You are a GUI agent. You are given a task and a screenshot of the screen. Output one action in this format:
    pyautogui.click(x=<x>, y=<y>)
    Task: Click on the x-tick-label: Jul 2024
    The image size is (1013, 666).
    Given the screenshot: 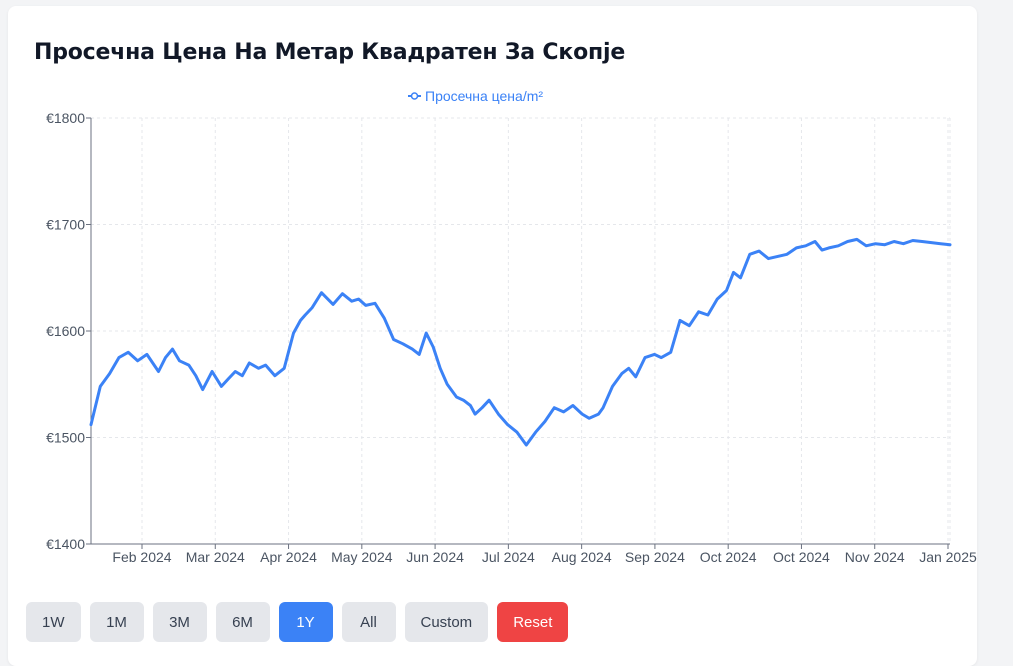 What is the action you would take?
    pyautogui.click(x=508, y=557)
    